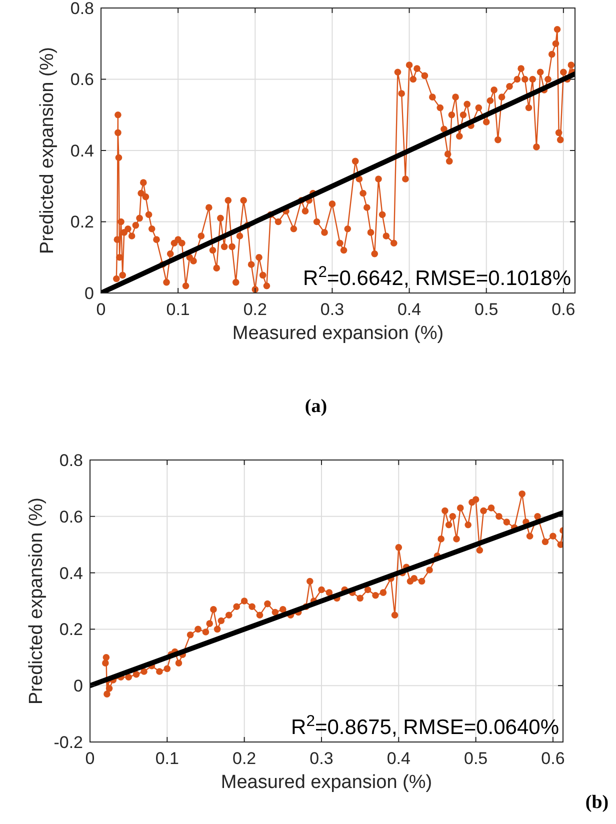 The image size is (616, 824). Describe the element at coordinates (101, 309) in the screenshot. I see `x-tick-label: 0` at that location.